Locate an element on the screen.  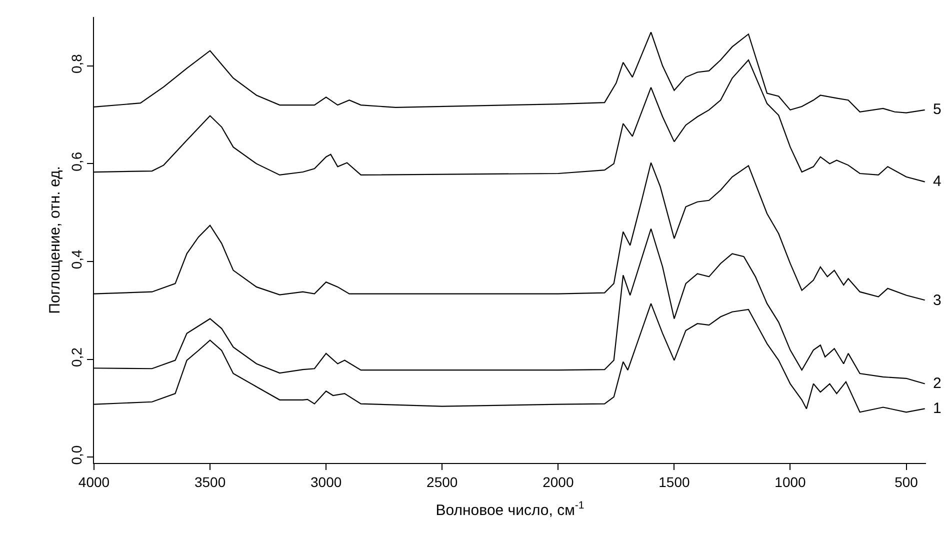
x-tick-label: 1000 is located at coordinates (790, 482).